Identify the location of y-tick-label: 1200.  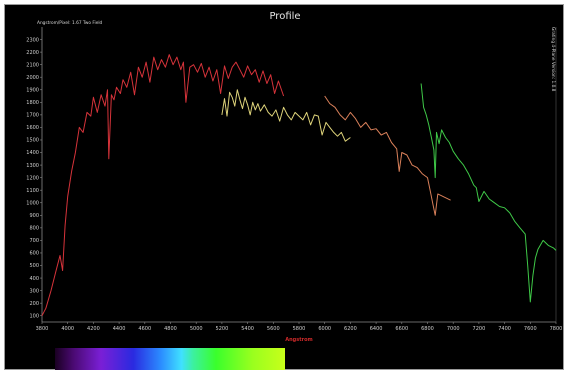
(32, 178).